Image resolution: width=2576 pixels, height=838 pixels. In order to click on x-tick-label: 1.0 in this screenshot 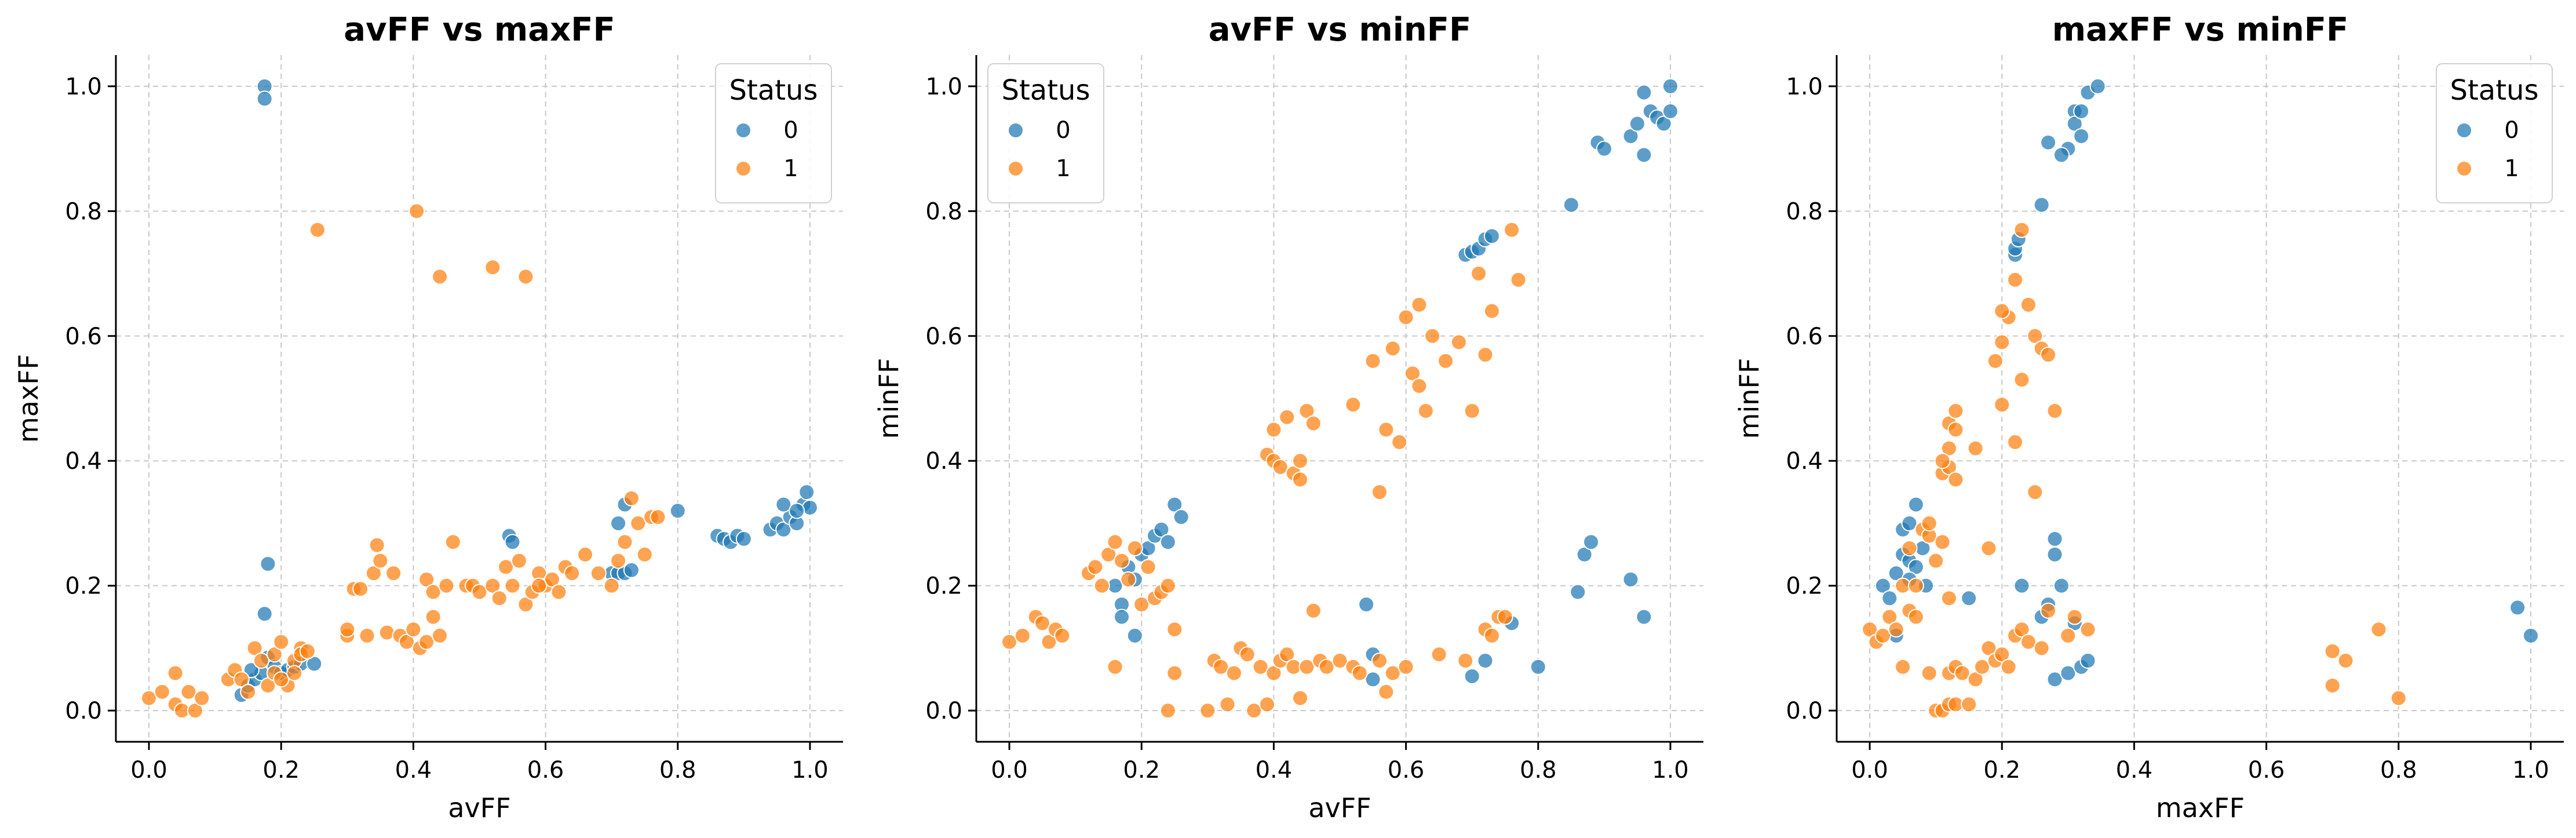, I will do `click(2530, 770)`.